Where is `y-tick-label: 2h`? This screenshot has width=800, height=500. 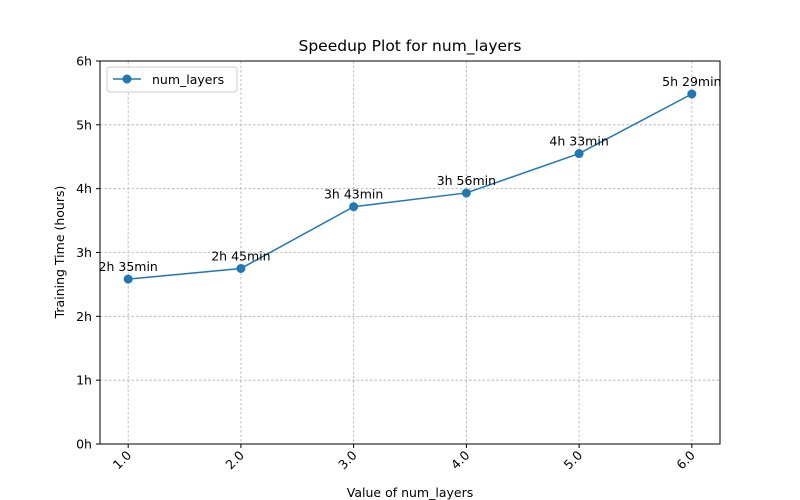 y-tick-label: 2h is located at coordinates (84, 316).